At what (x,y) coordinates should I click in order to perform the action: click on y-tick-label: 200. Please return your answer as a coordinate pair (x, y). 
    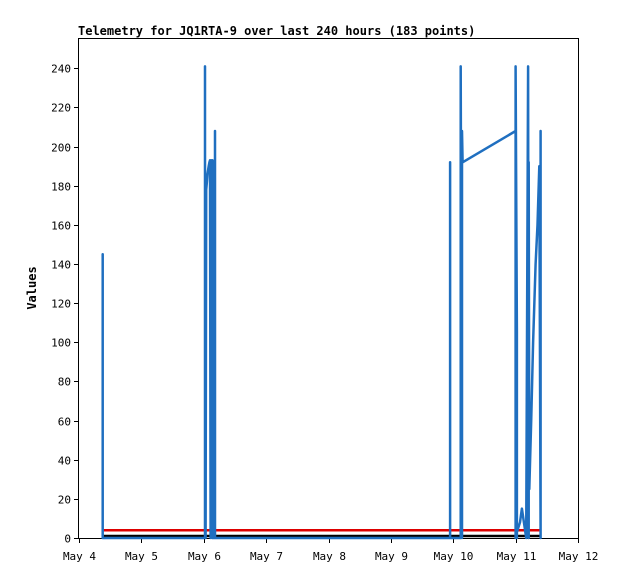
    Looking at the image, I should click on (61, 148).